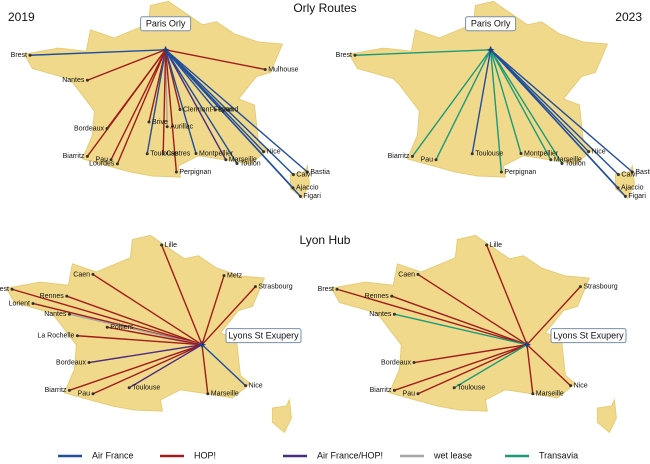 The width and height of the screenshot is (650, 464). Describe the element at coordinates (160, 122) in the screenshot. I see `city-label: Brive` at that location.